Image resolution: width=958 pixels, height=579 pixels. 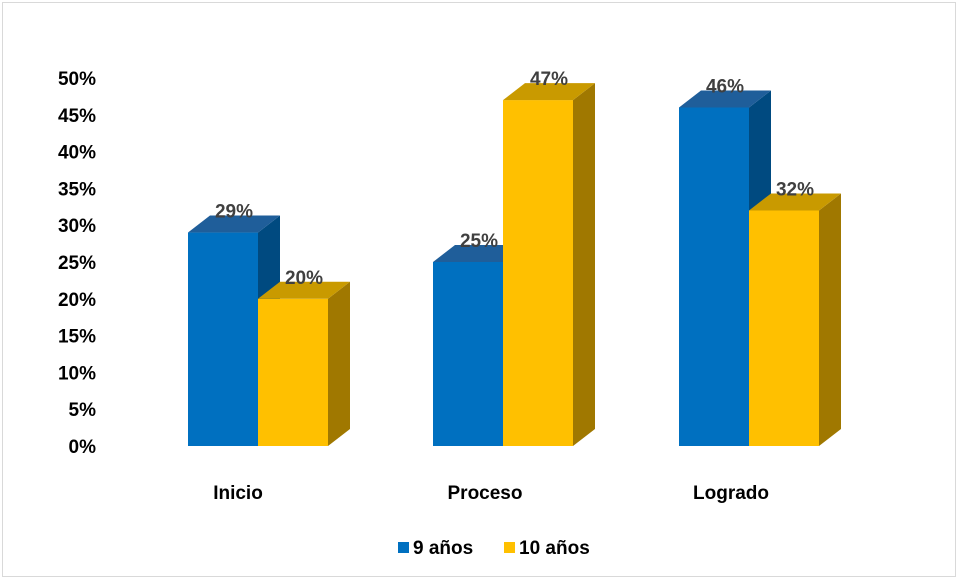 What do you see at coordinates (549, 79) in the screenshot?
I see `data-label: 47%` at bounding box center [549, 79].